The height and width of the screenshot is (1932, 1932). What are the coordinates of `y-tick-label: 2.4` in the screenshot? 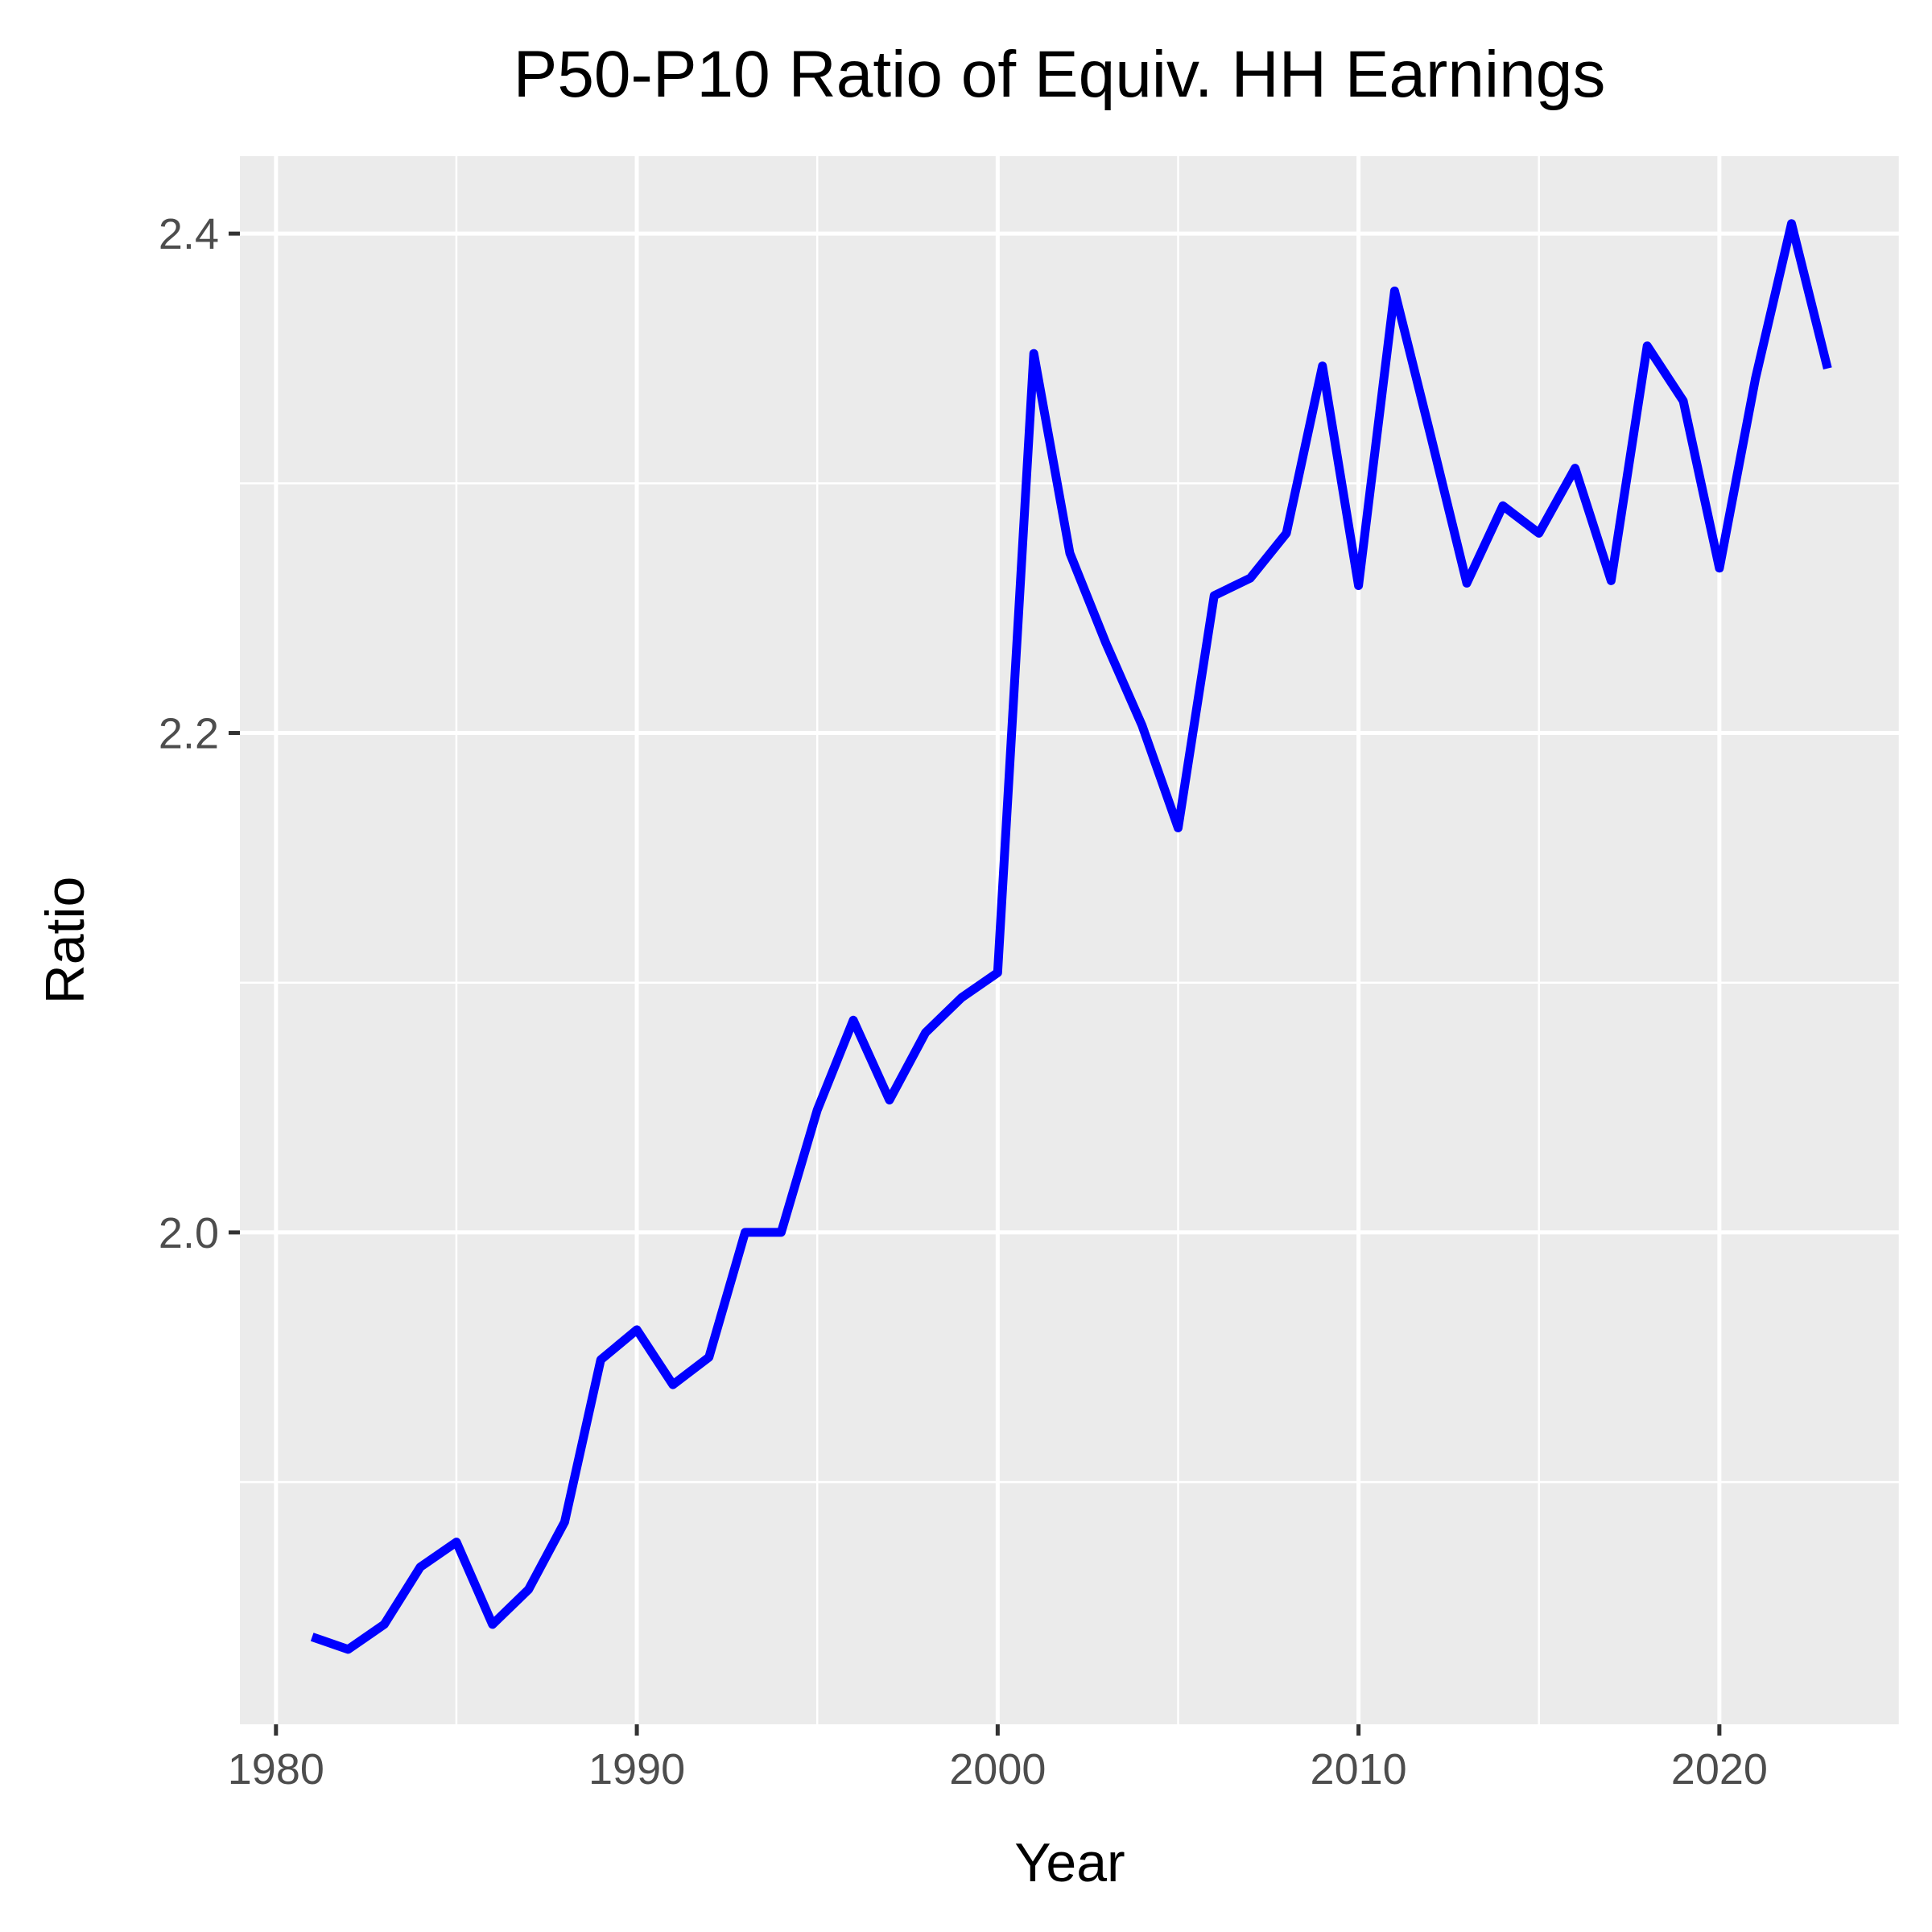 It's located at (189, 234).